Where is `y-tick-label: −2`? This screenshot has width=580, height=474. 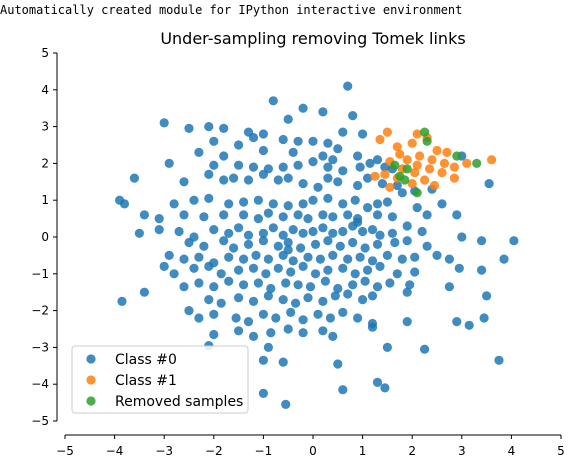 y-tick-label: −2 is located at coordinates (40, 311).